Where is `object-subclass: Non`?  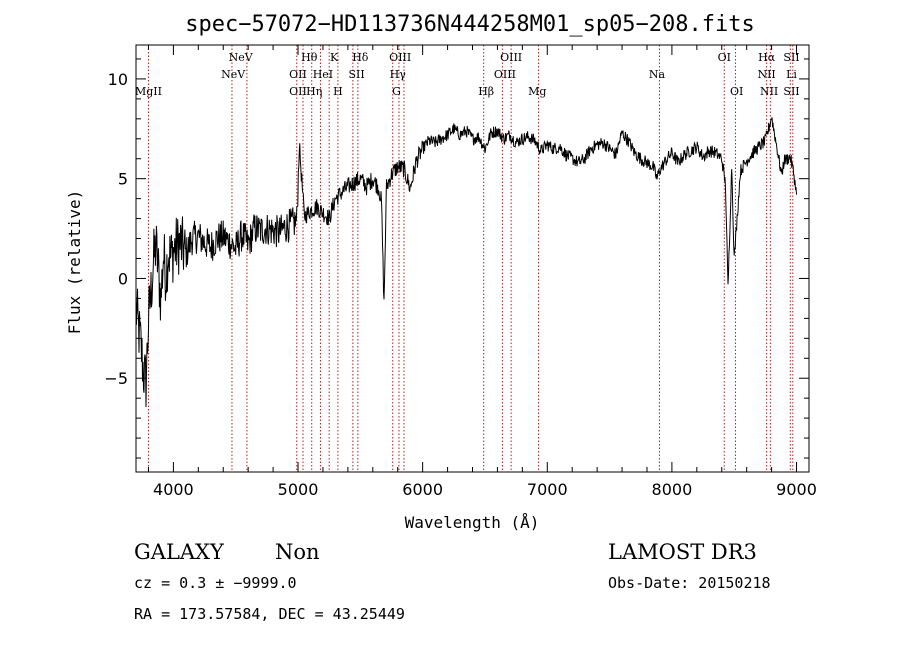 object-subclass: Non is located at coordinates (297, 552).